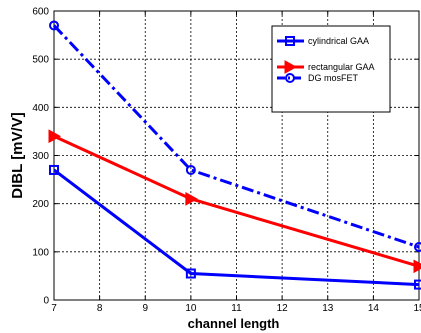 Image resolution: width=421 pixels, height=333 pixels. I want to click on x-tick-label: 13, so click(328, 308).